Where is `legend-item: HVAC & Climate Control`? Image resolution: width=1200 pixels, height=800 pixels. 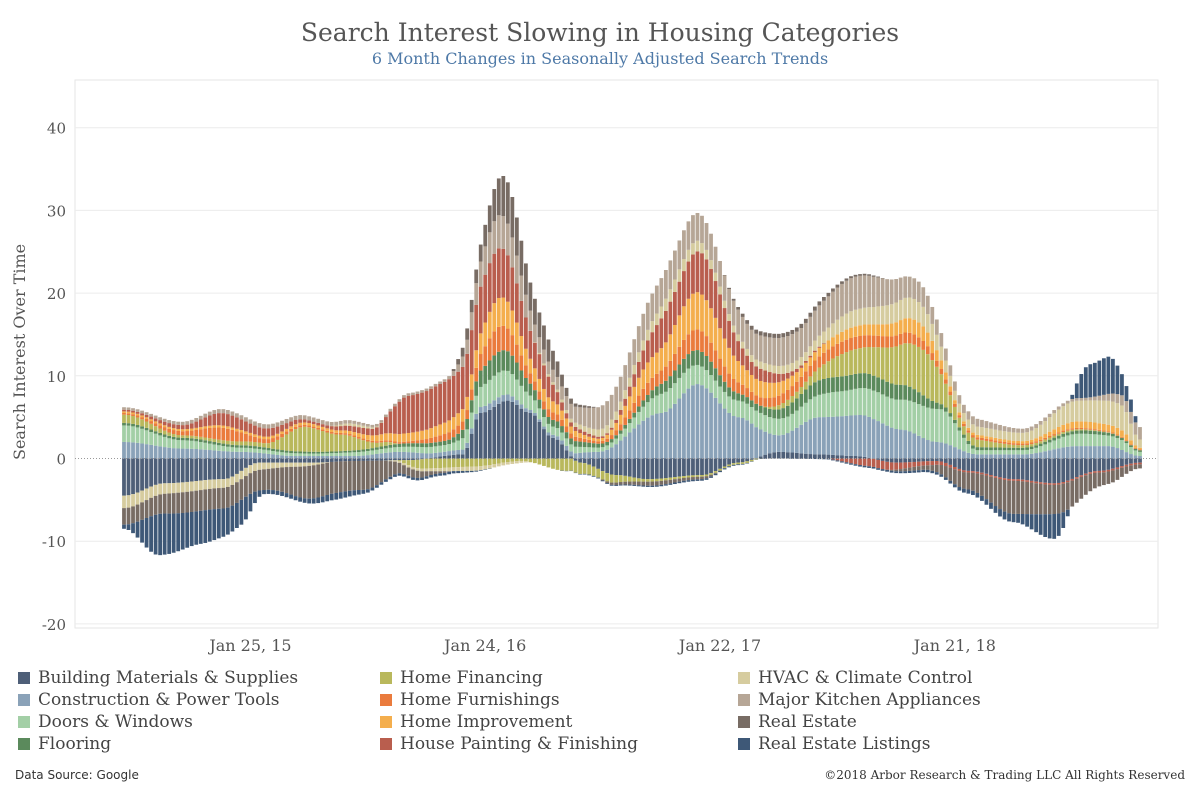 legend-item: HVAC & Climate Control is located at coordinates (855, 678).